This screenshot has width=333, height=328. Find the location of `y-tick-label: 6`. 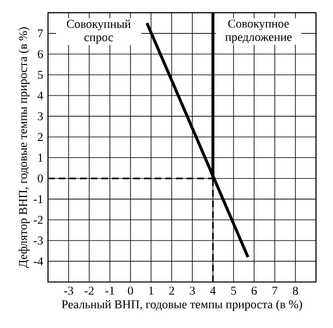

y-tick-label: 6 is located at coordinates (40, 54).